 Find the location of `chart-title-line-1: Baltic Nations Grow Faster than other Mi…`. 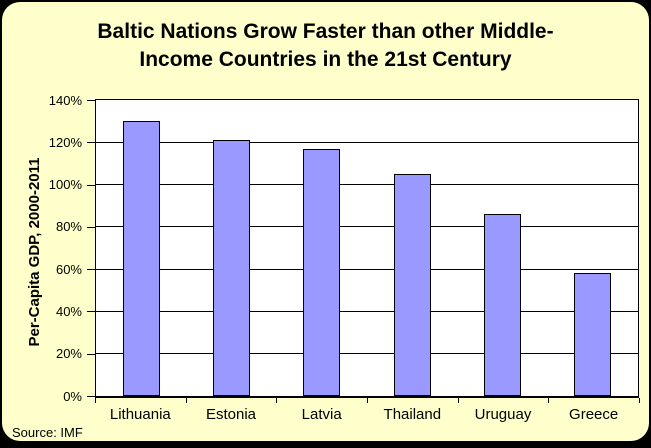

chart-title-line-1: Baltic Nations Grow Faster than other Mi… is located at coordinates (325, 31).